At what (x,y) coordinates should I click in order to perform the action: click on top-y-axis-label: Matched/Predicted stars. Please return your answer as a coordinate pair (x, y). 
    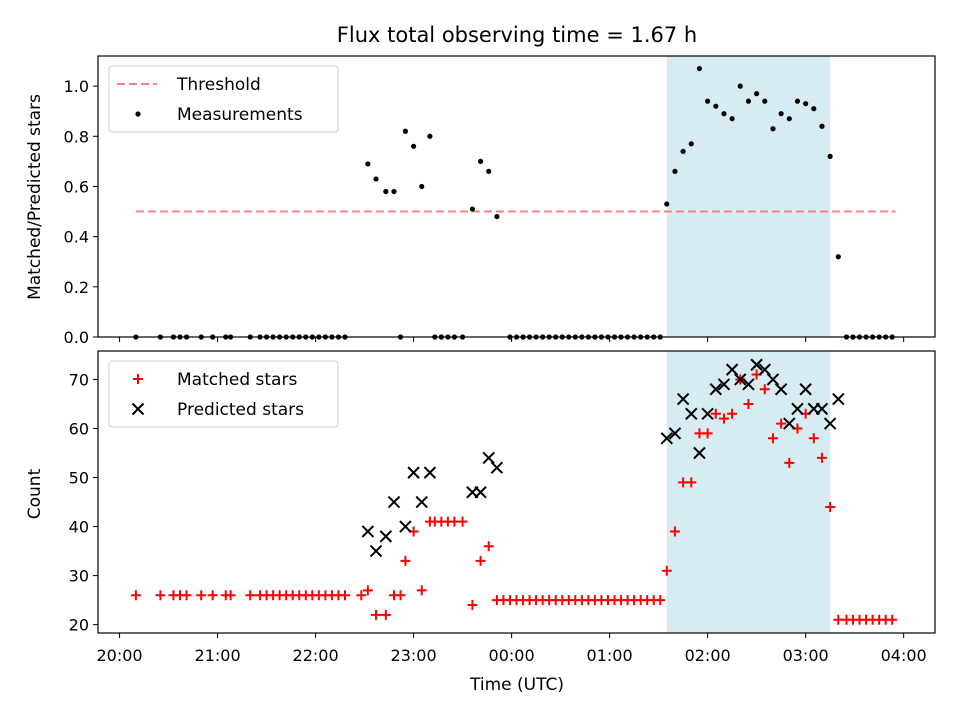
    Looking at the image, I should click on (35, 197).